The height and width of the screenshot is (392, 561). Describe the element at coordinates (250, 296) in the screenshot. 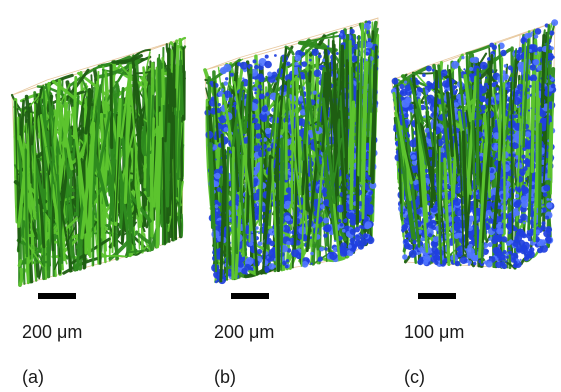

I see `scale-bar-b` at that location.